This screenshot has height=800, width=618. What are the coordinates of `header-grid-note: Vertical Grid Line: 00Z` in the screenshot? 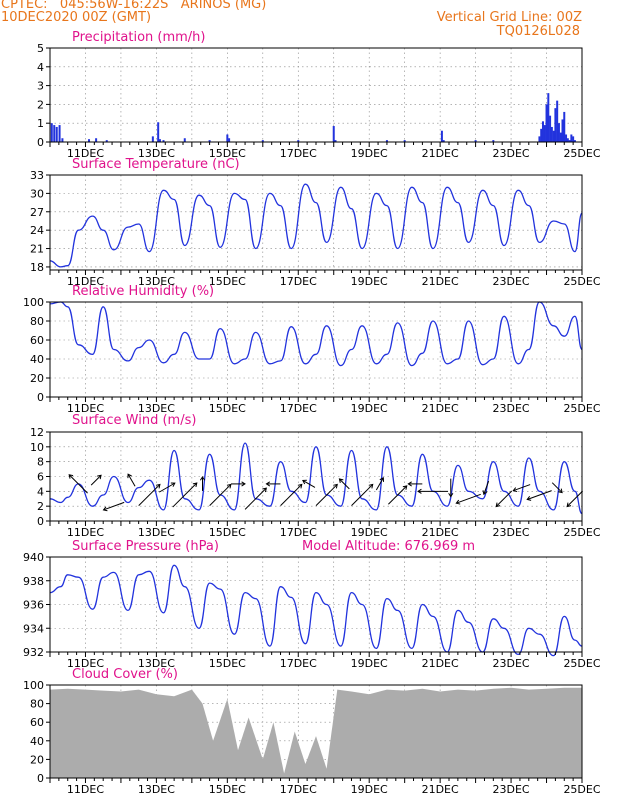 It's located at (509, 17).